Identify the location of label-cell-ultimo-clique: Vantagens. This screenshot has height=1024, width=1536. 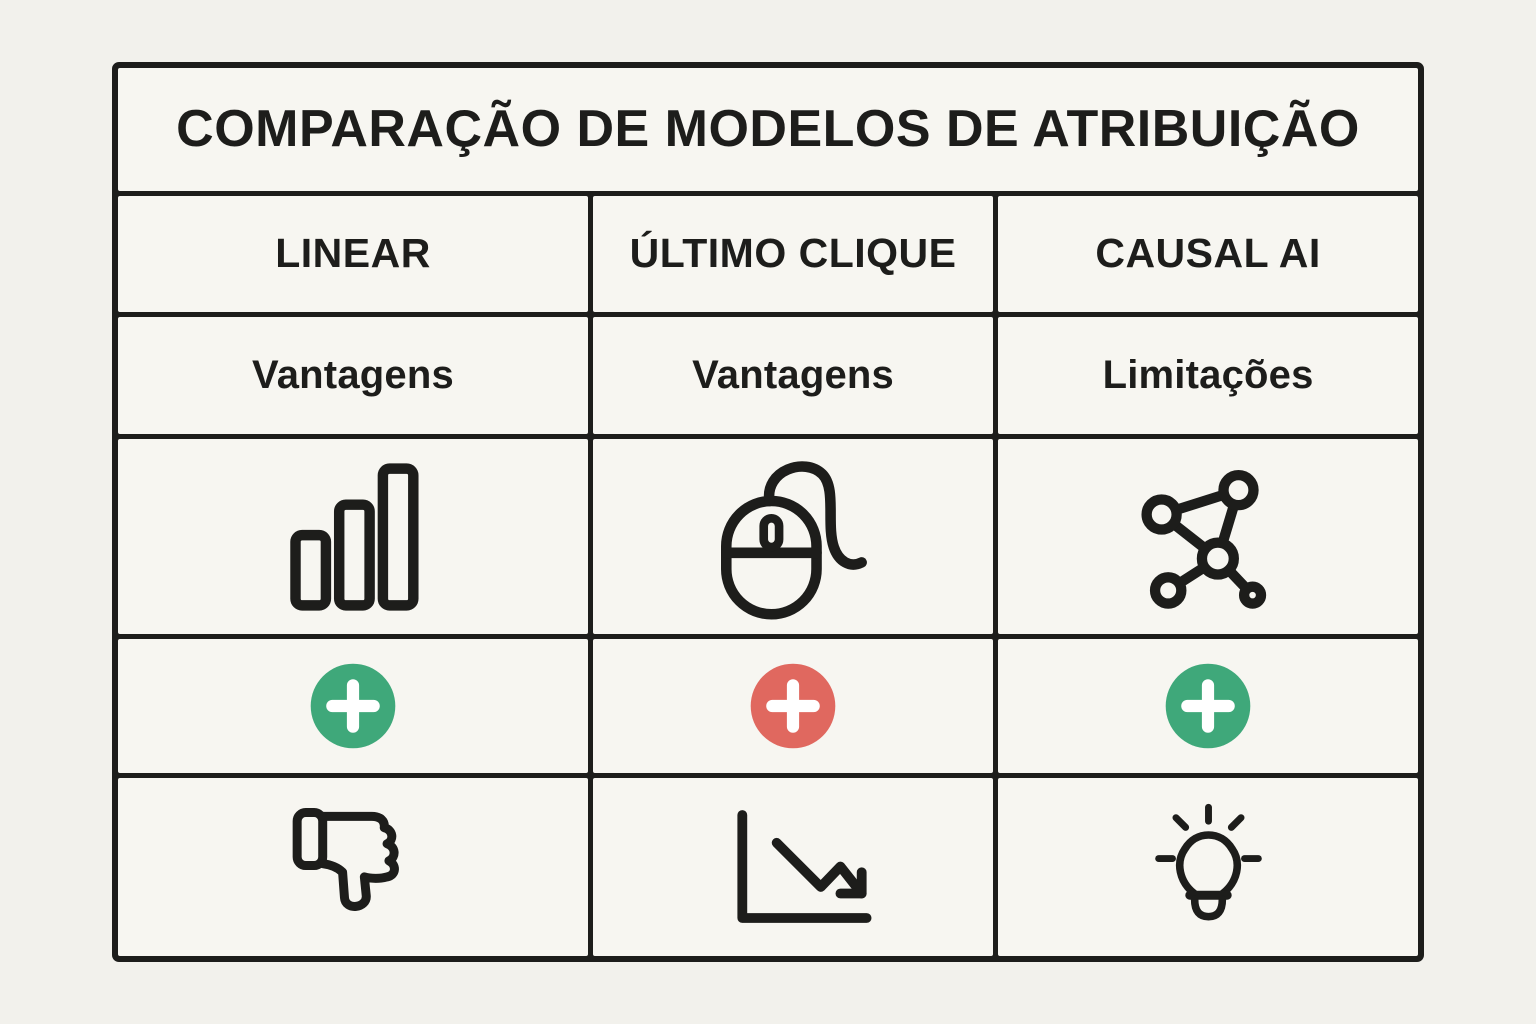
(793, 375).